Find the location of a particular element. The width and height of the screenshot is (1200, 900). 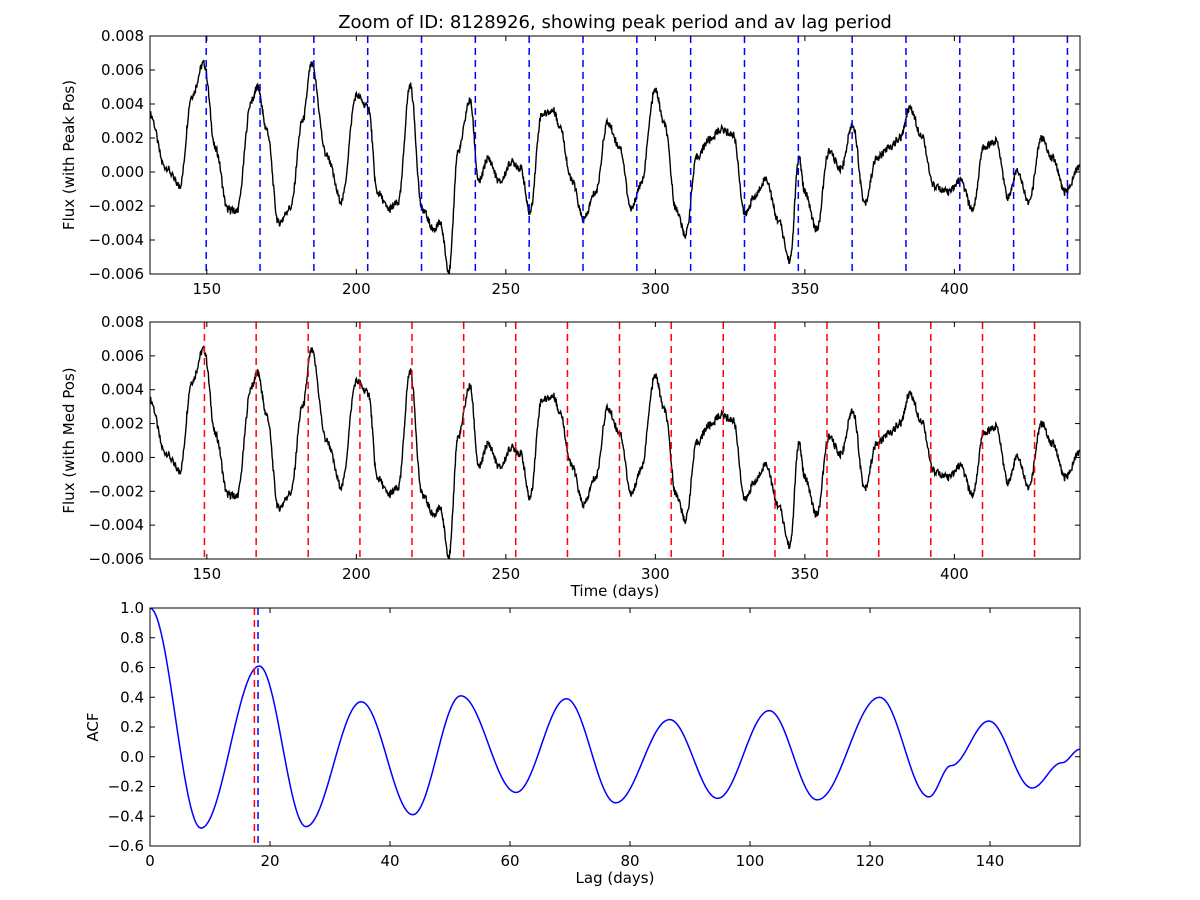

y-tick-label: −0.2 is located at coordinates (126, 787).